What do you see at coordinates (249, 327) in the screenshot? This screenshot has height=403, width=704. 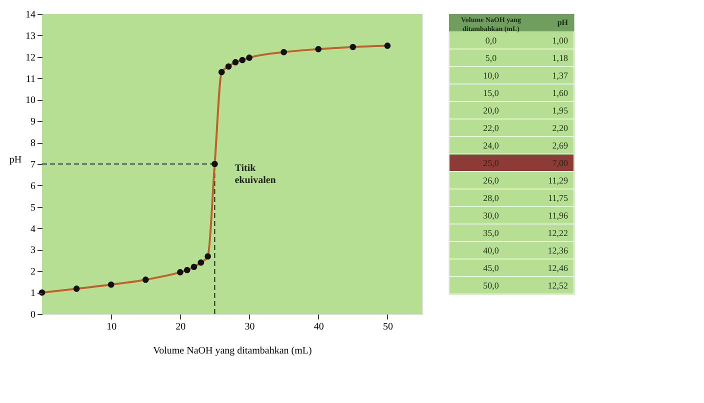 I see `x-tick-label: 30` at bounding box center [249, 327].